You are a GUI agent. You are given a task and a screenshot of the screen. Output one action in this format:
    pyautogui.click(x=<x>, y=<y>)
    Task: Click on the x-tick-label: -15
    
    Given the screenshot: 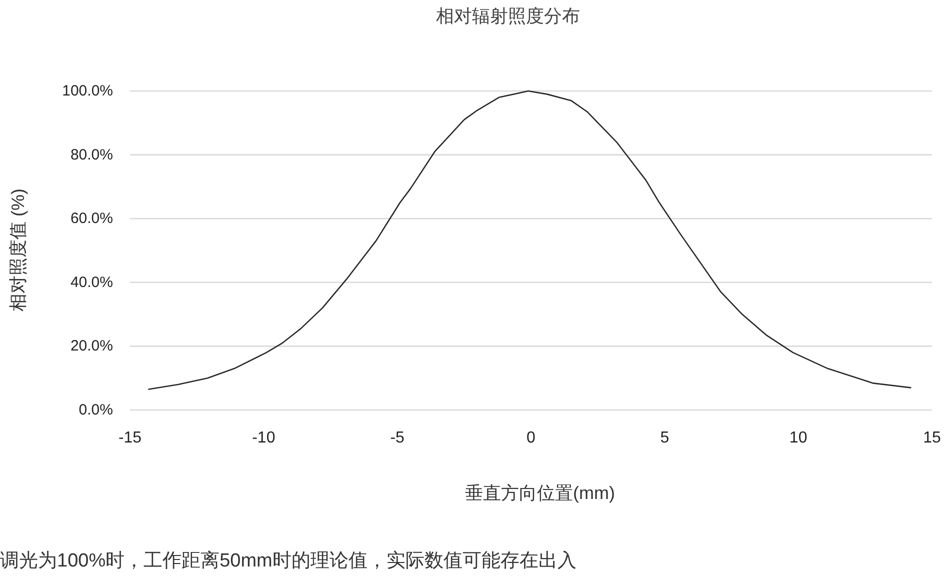 What is the action you would take?
    pyautogui.click(x=130, y=438)
    